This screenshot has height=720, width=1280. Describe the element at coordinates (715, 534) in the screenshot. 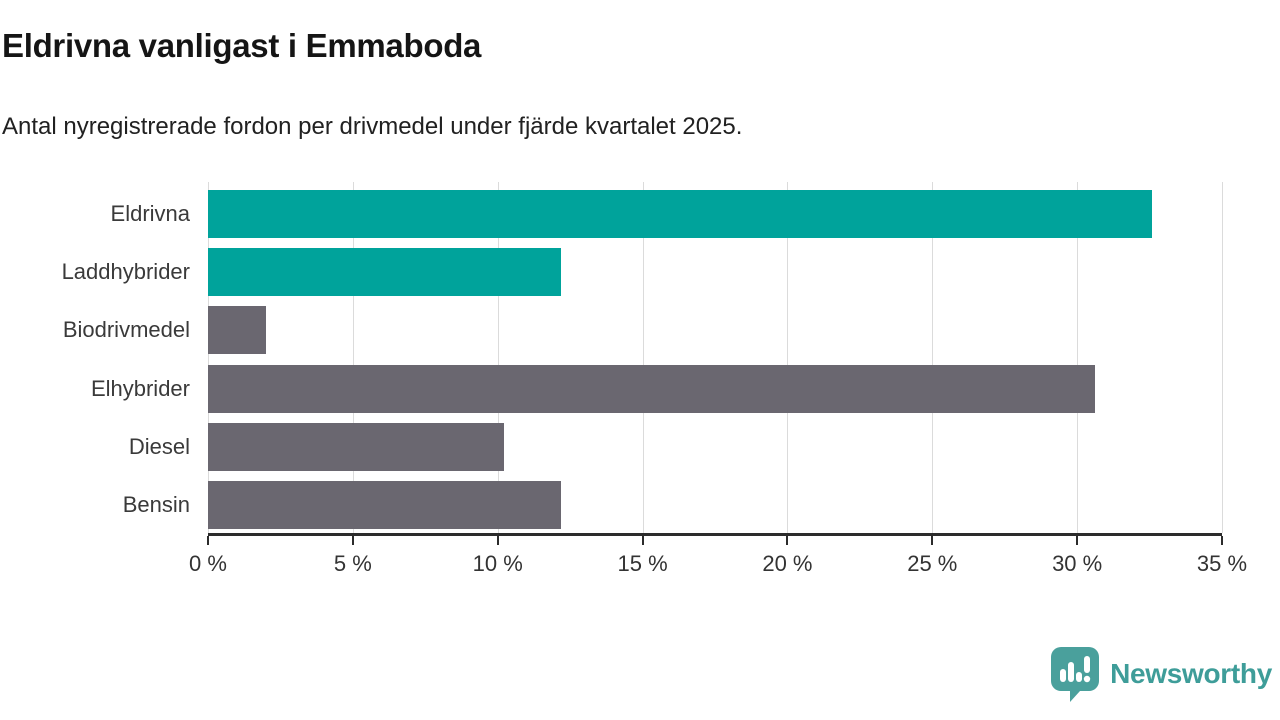

I see `x-axis-line` at that location.